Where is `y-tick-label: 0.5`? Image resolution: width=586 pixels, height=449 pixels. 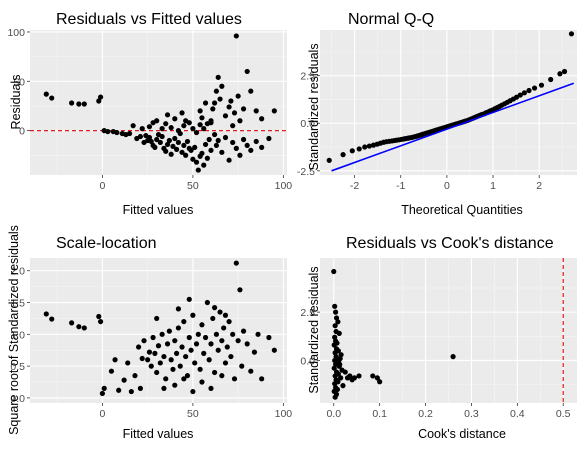 y-tick-label: 0.5 is located at coordinates (17, 367).